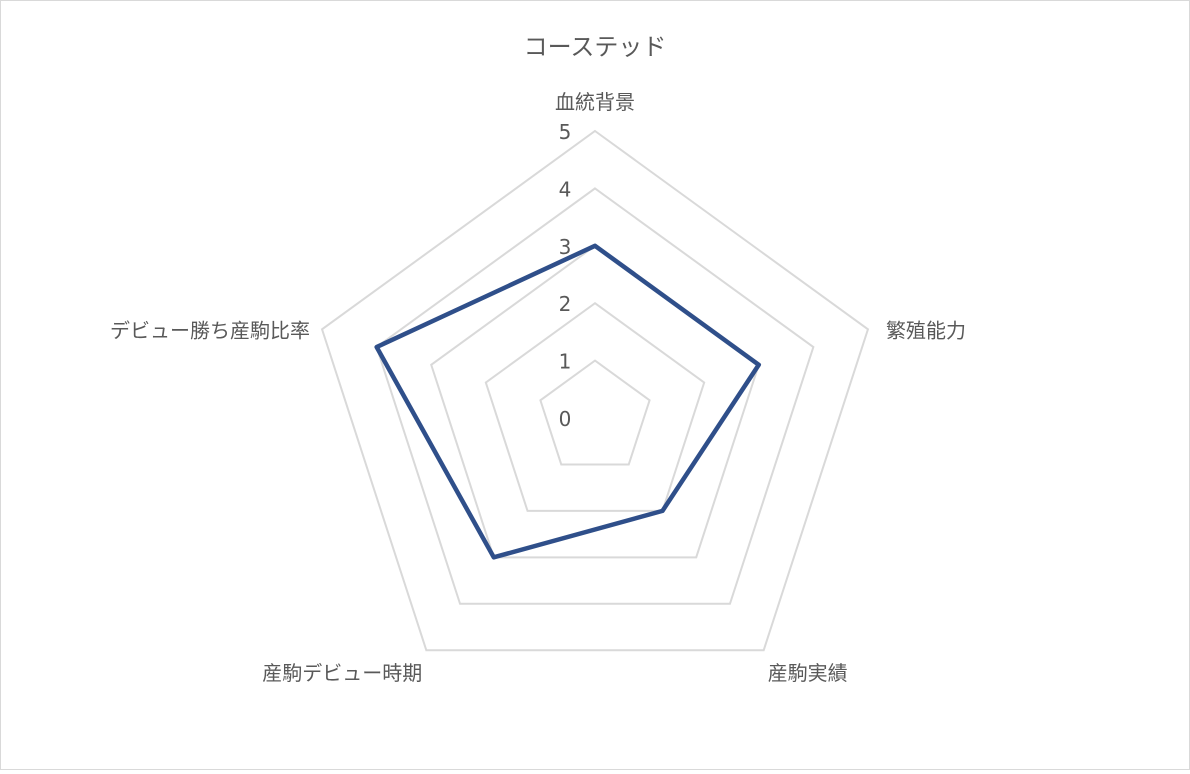 The height and width of the screenshot is (774, 1190). What do you see at coordinates (210, 330) in the screenshot?
I see `category-label: デビュー勝ち産駒比率` at bounding box center [210, 330].